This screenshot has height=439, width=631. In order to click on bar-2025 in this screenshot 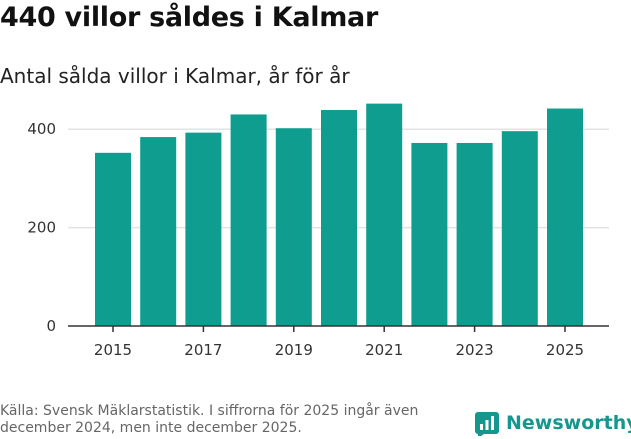, I will do `click(565, 217)`.